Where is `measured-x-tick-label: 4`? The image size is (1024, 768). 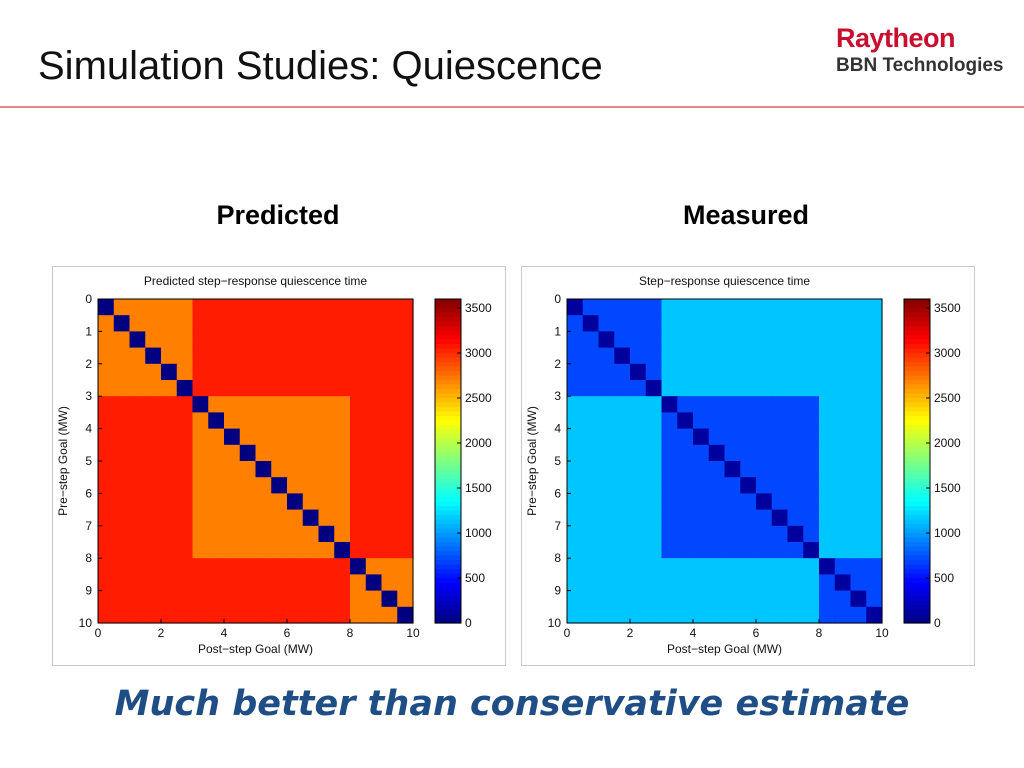
measured-x-tick-label: 4 is located at coordinates (693, 633).